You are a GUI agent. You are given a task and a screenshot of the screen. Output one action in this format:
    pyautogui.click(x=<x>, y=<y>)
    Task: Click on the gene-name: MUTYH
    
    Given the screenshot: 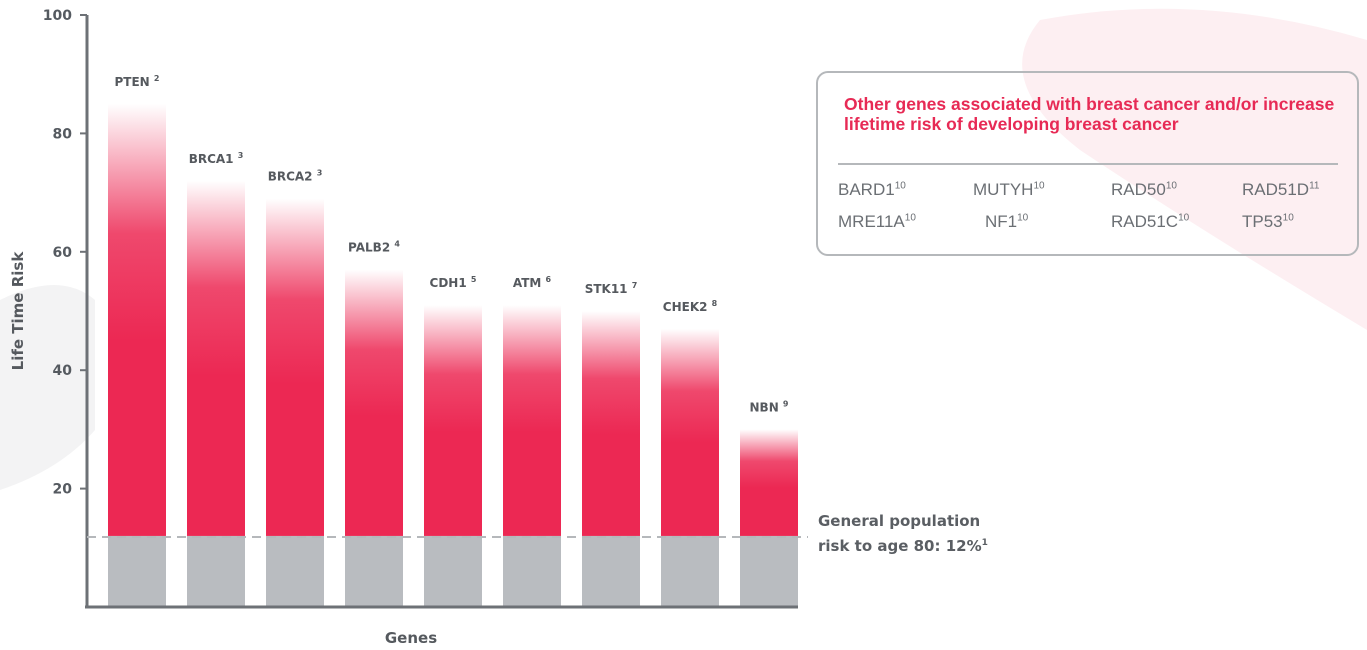 What is the action you would take?
    pyautogui.click(x=1003, y=189)
    